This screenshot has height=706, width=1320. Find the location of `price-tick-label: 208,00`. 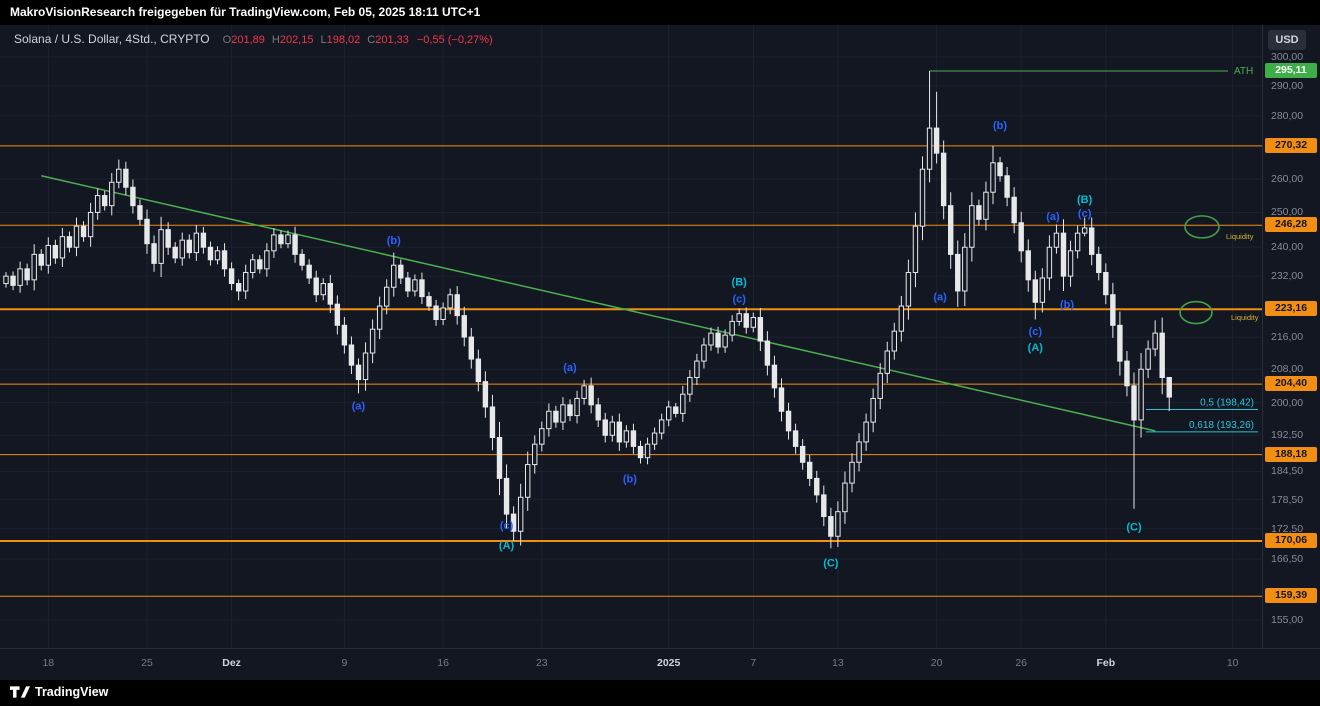

price-tick-label: 208,00 is located at coordinates (1287, 369).